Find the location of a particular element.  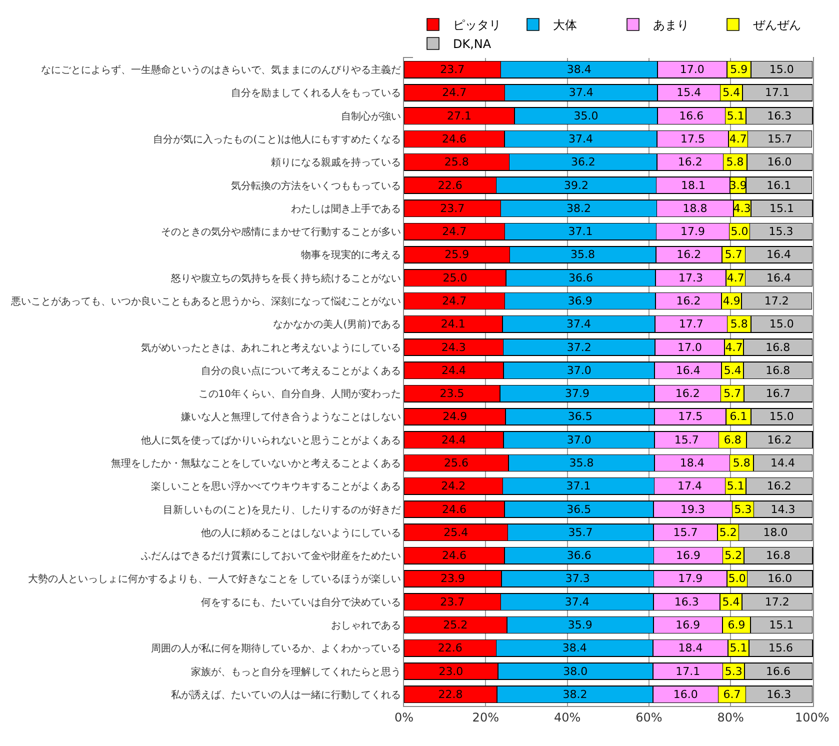

y-tick-label: 周囲の人が私に何を期待しているか、よくわかっている is located at coordinates (276, 648).